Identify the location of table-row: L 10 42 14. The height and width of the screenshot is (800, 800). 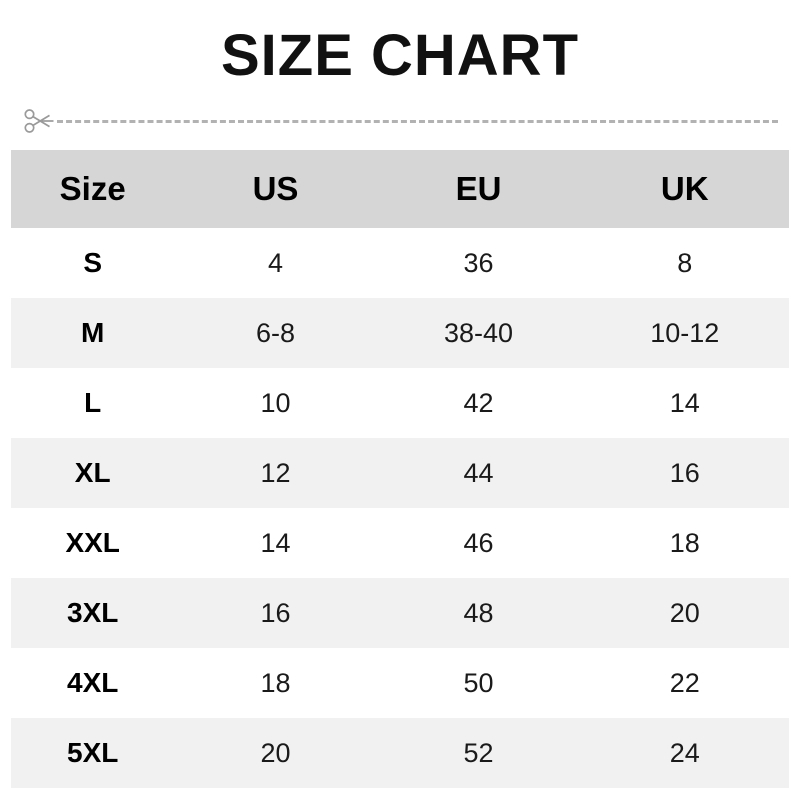
(400, 403).